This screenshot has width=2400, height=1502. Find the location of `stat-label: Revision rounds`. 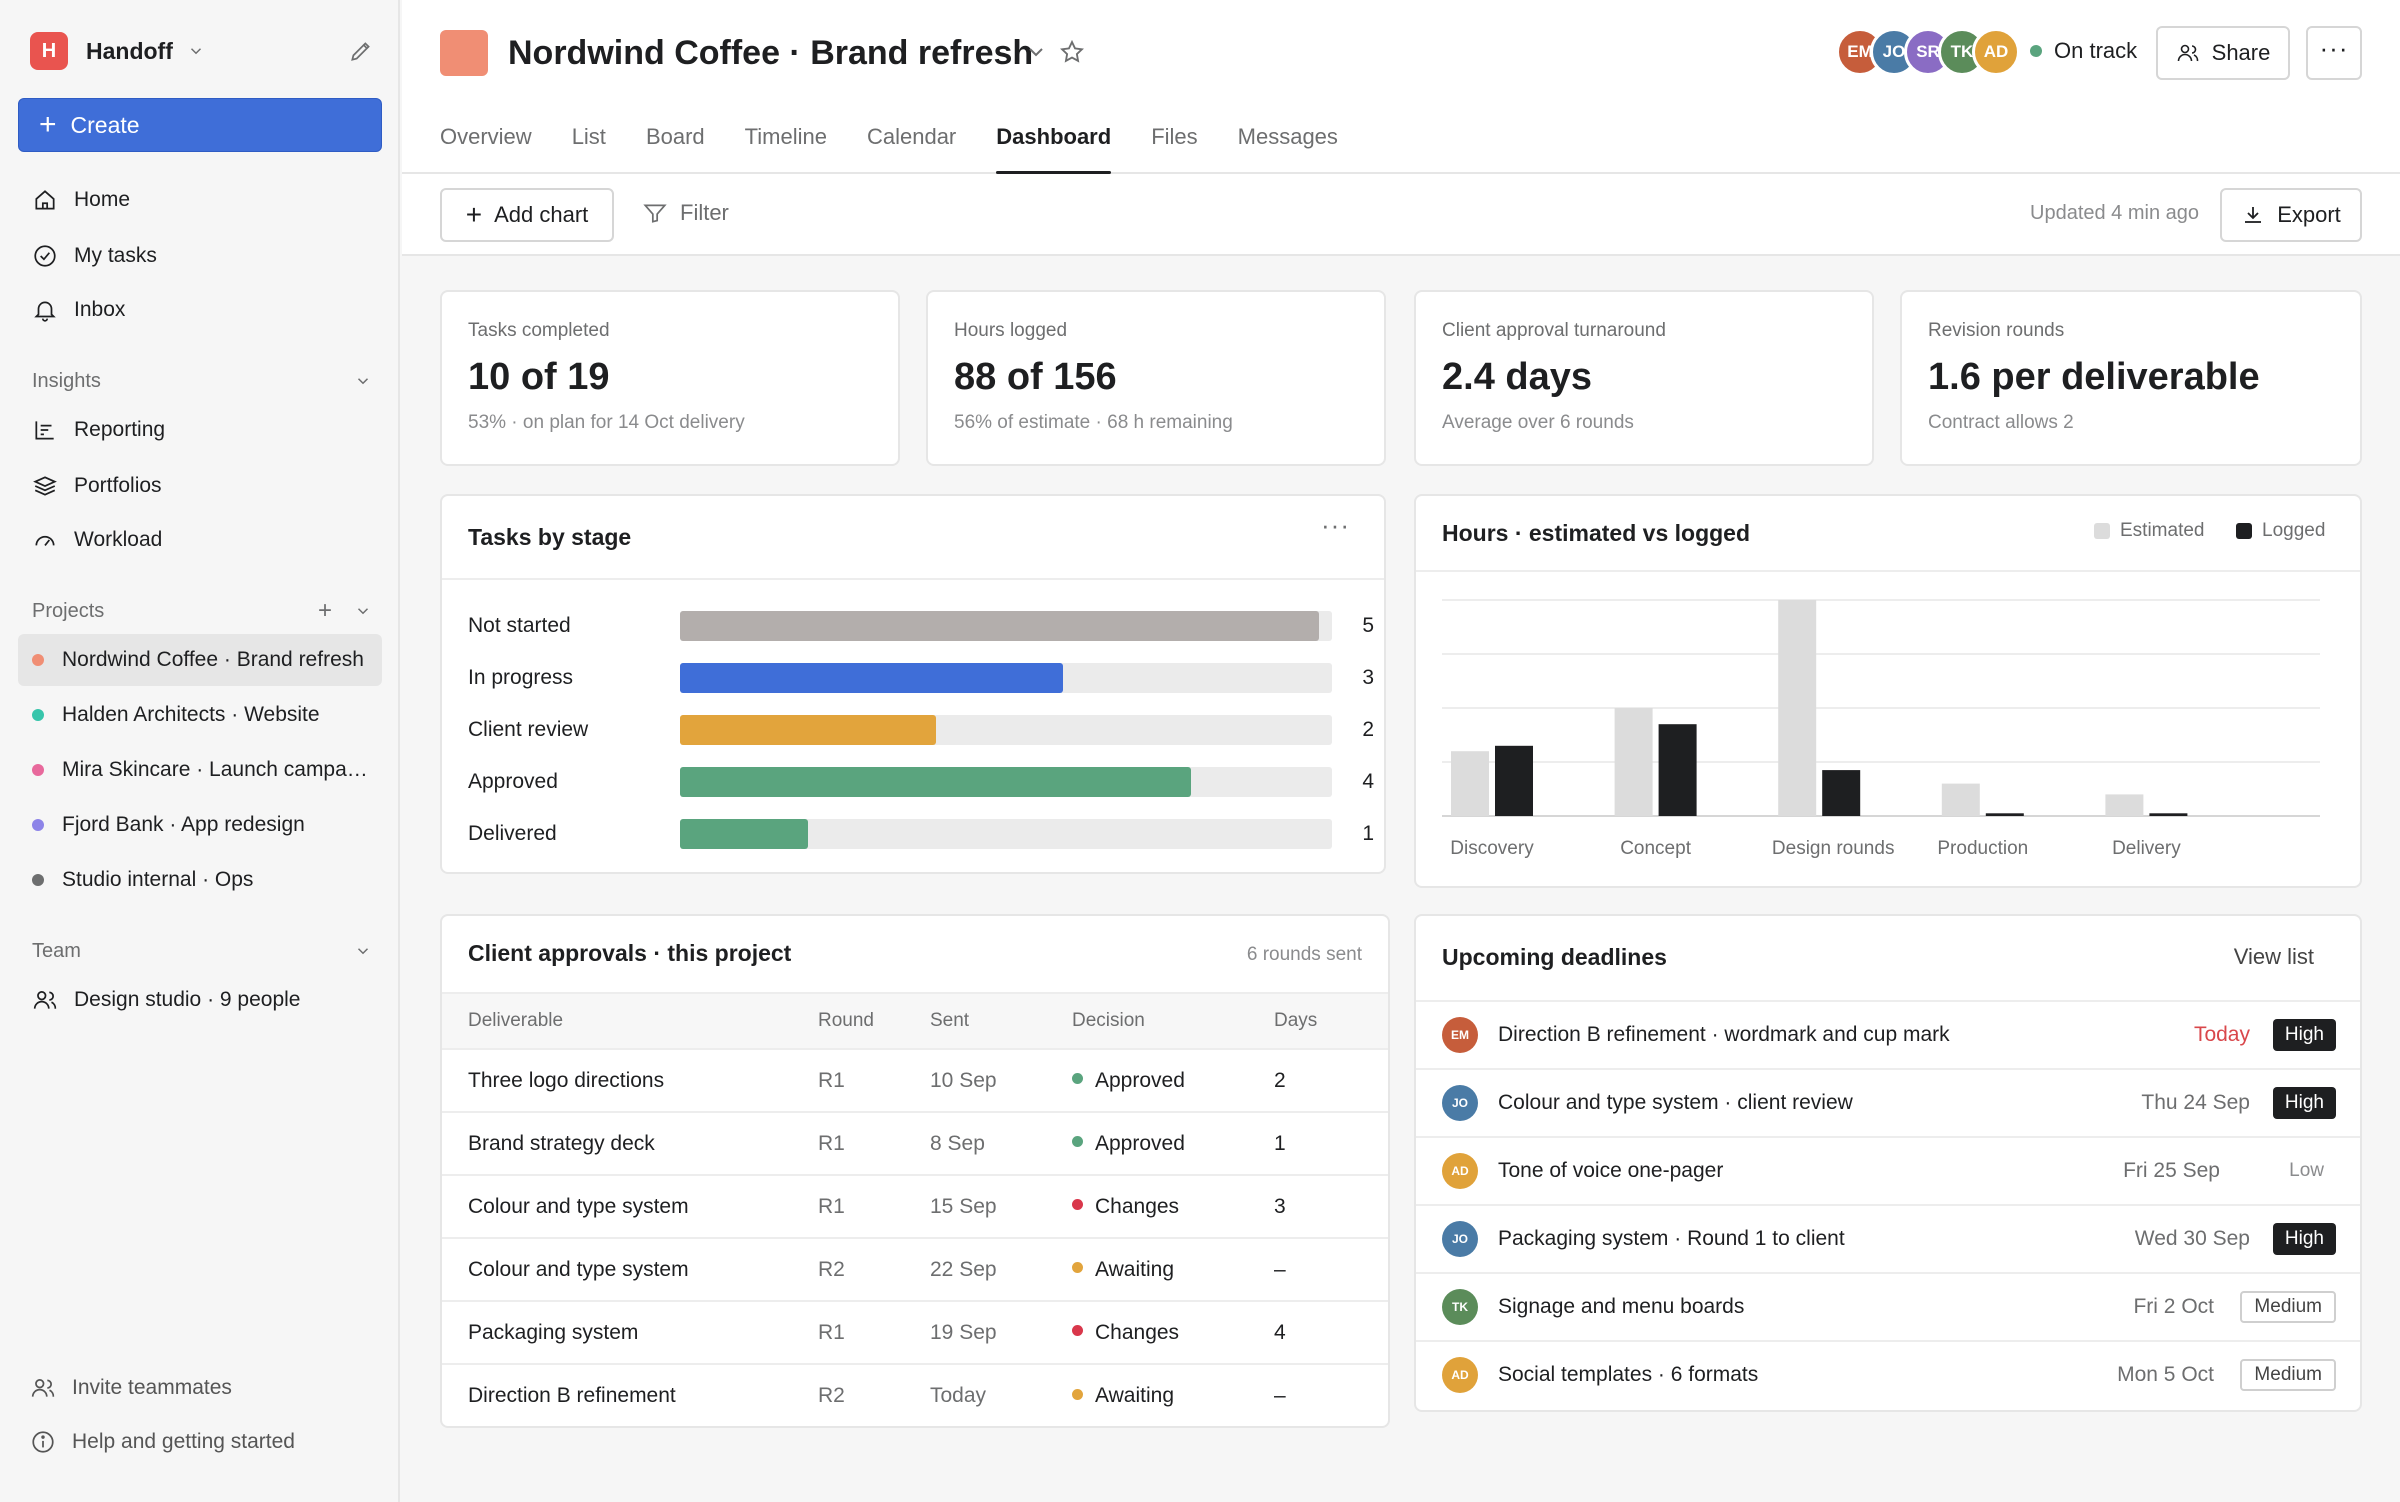

stat-label: Revision rounds is located at coordinates (1996, 330).